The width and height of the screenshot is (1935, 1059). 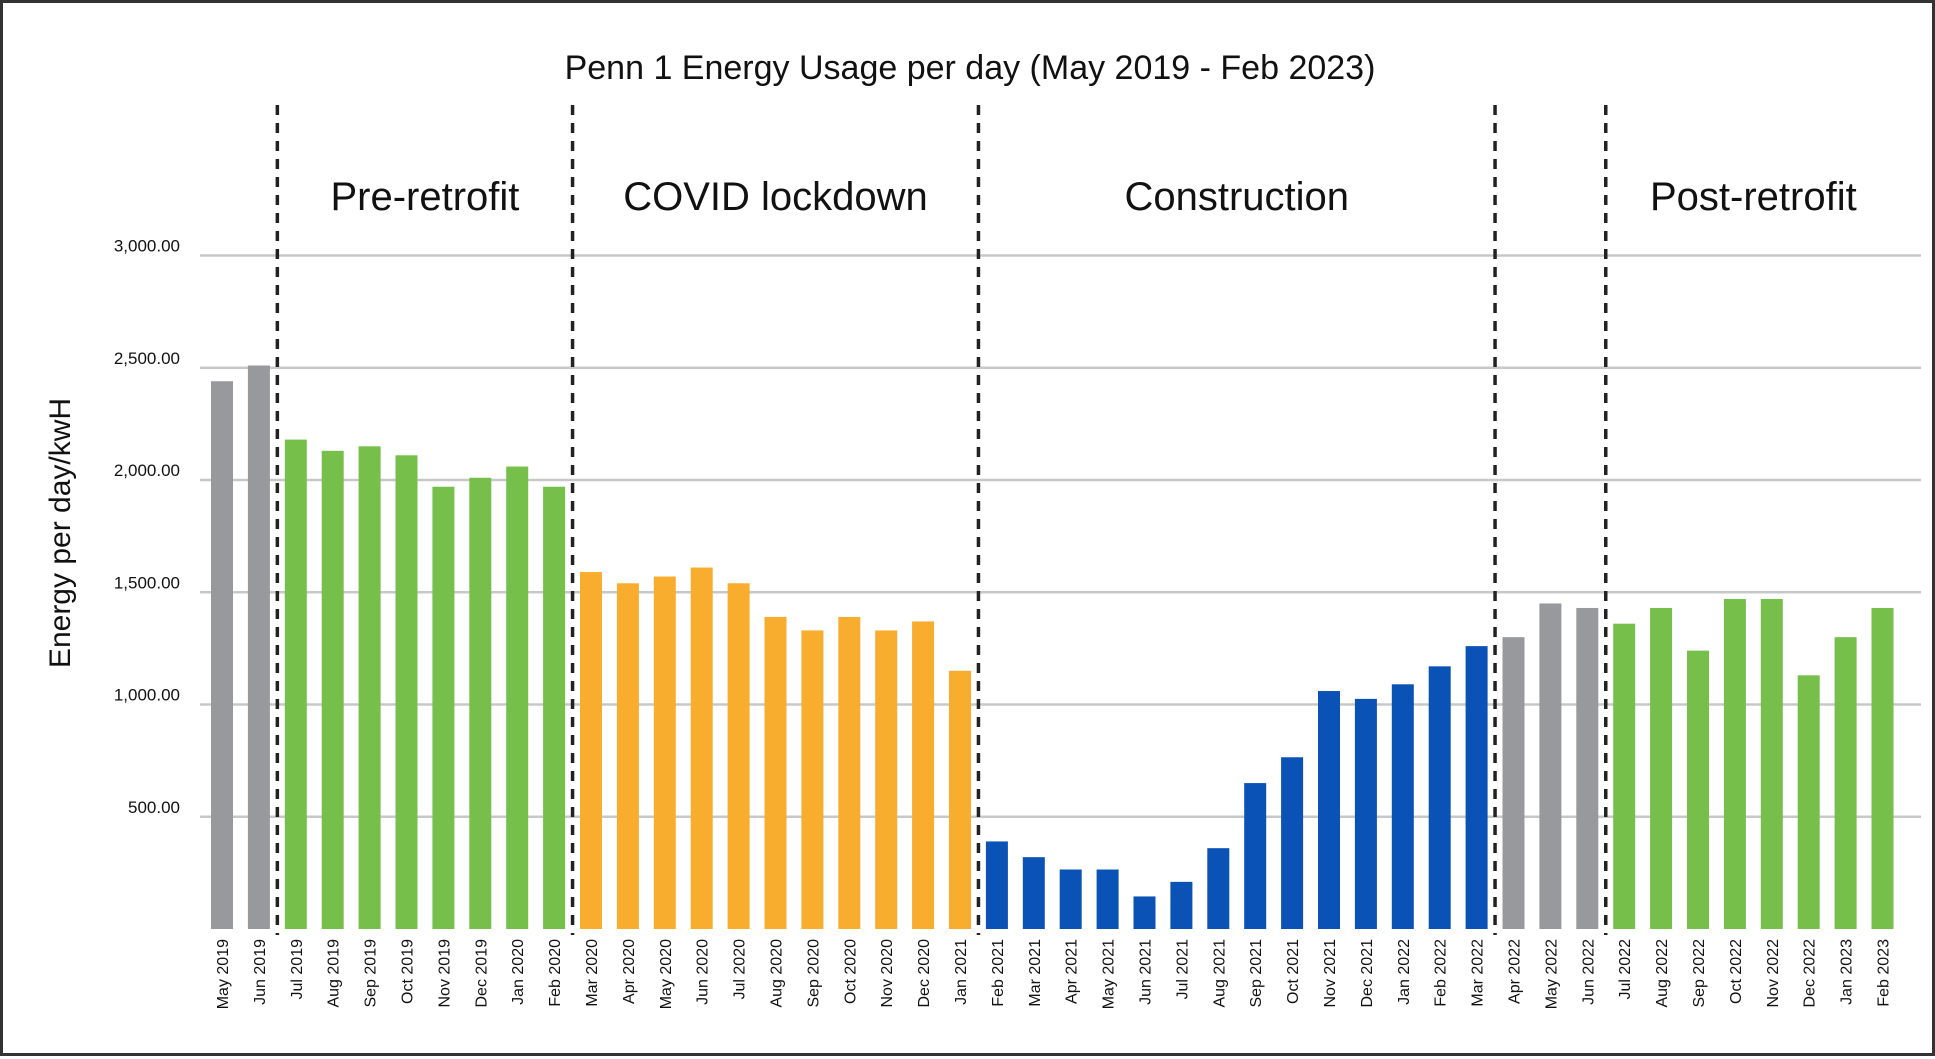 What do you see at coordinates (666, 974) in the screenshot?
I see `x-tick-label: May 2020` at bounding box center [666, 974].